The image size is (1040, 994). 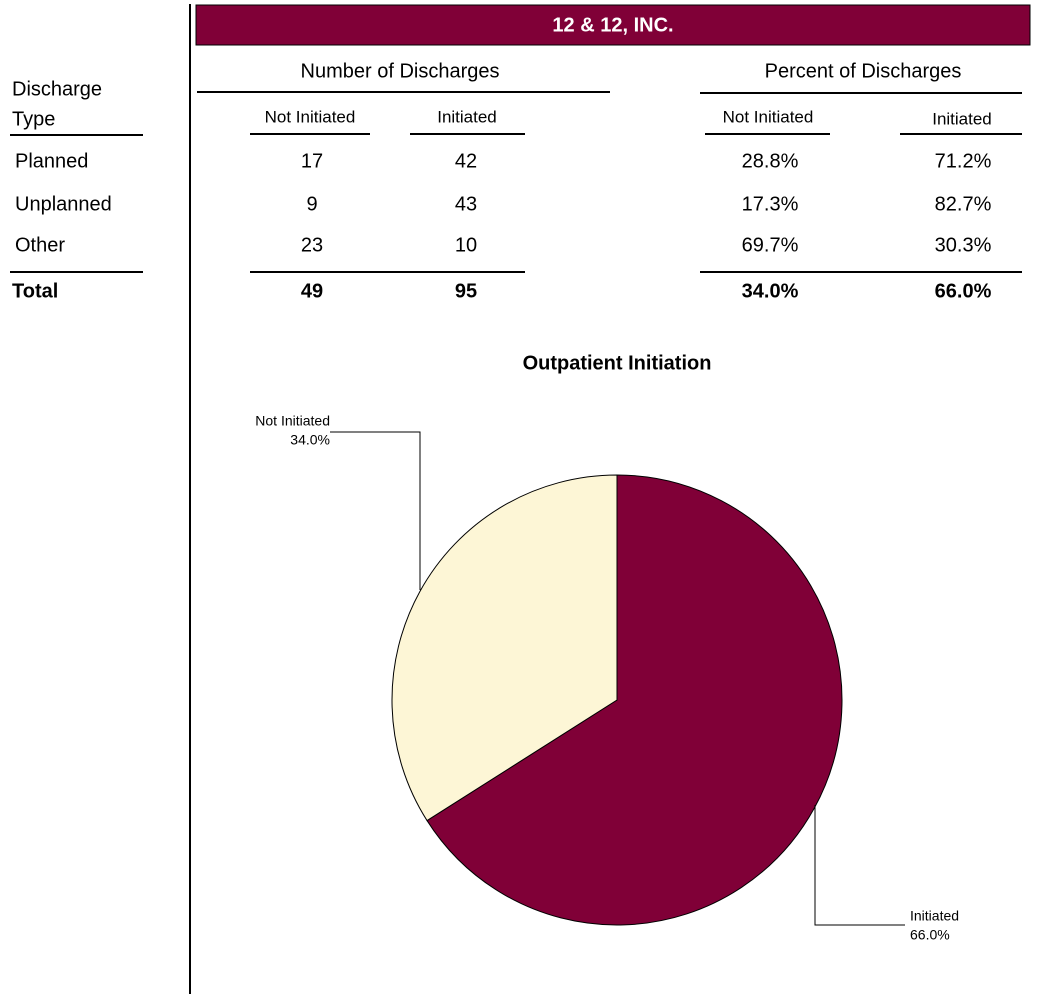 What do you see at coordinates (400, 71) in the screenshot?
I see `group-header: Number of Discharges` at bounding box center [400, 71].